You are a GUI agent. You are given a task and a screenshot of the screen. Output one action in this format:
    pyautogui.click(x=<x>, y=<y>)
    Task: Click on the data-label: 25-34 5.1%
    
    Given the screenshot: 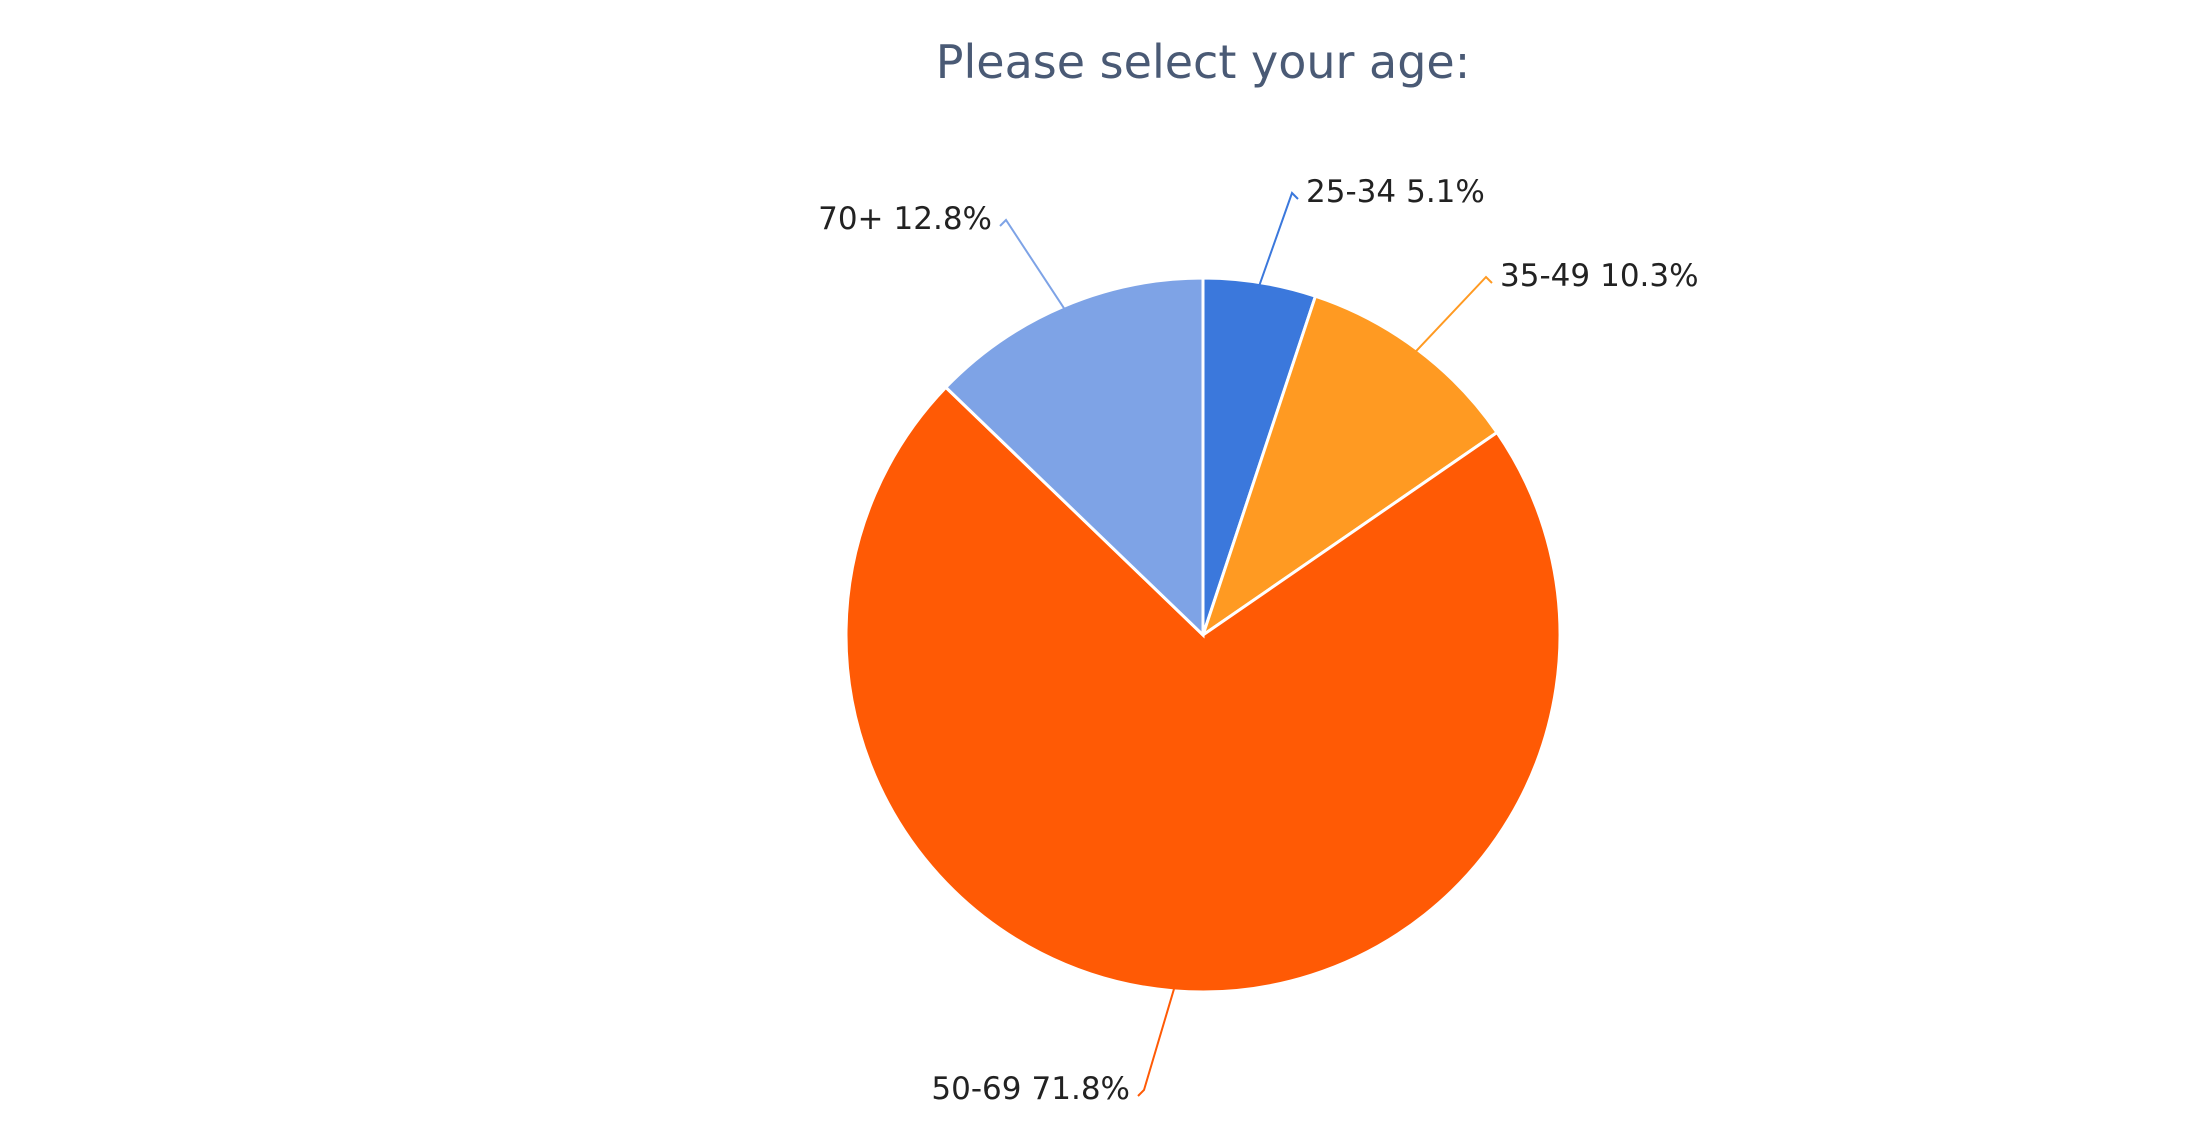 What is the action you would take?
    pyautogui.click(x=1395, y=192)
    